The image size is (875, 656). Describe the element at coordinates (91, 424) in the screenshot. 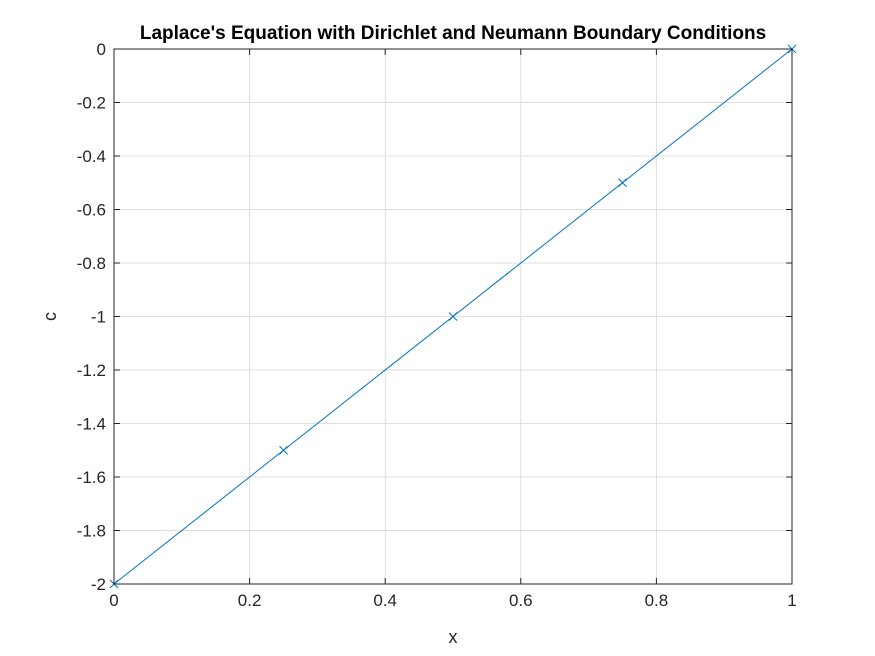

I see `y-tick-label: -1.4` at that location.